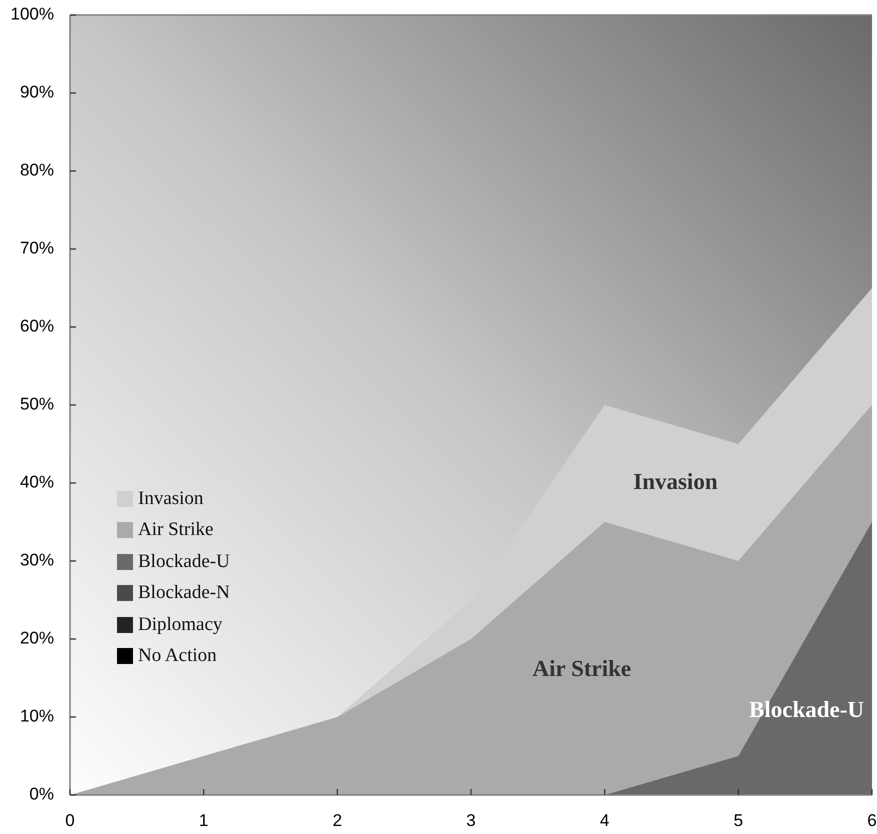 Image resolution: width=877 pixels, height=834 pixels. I want to click on y-tick-label: 90%, so click(37, 92).